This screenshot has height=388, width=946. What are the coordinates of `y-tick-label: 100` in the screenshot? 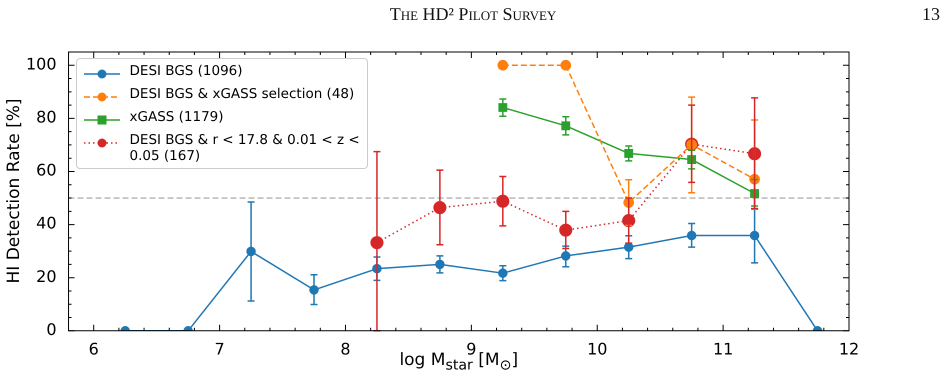 It's located at (41, 64).